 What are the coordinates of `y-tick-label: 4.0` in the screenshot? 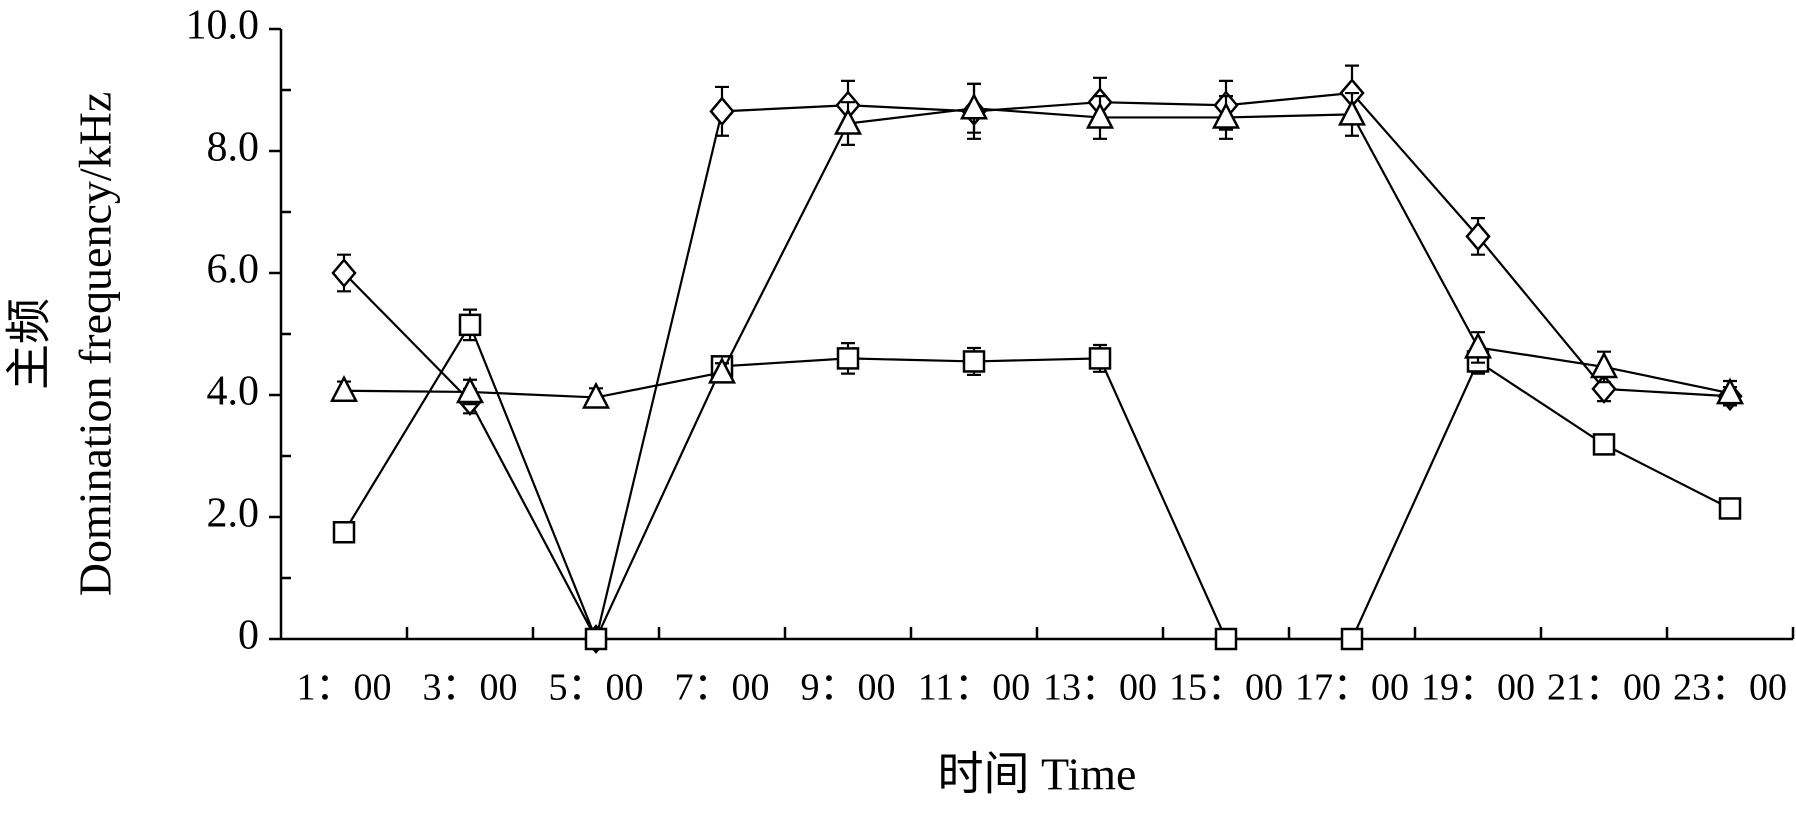 It's located at (233, 392).